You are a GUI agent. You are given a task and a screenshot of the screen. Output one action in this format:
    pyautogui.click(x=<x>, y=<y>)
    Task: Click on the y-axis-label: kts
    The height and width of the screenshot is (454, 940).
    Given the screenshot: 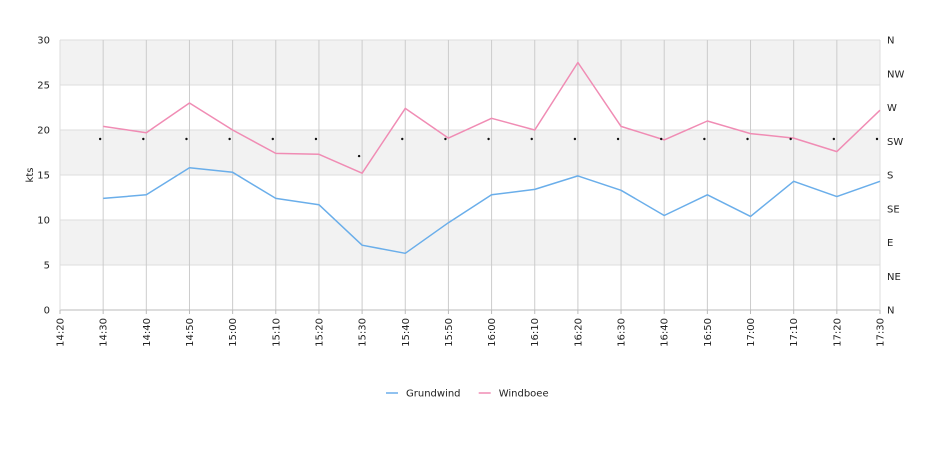 What is the action you would take?
    pyautogui.click(x=30, y=175)
    